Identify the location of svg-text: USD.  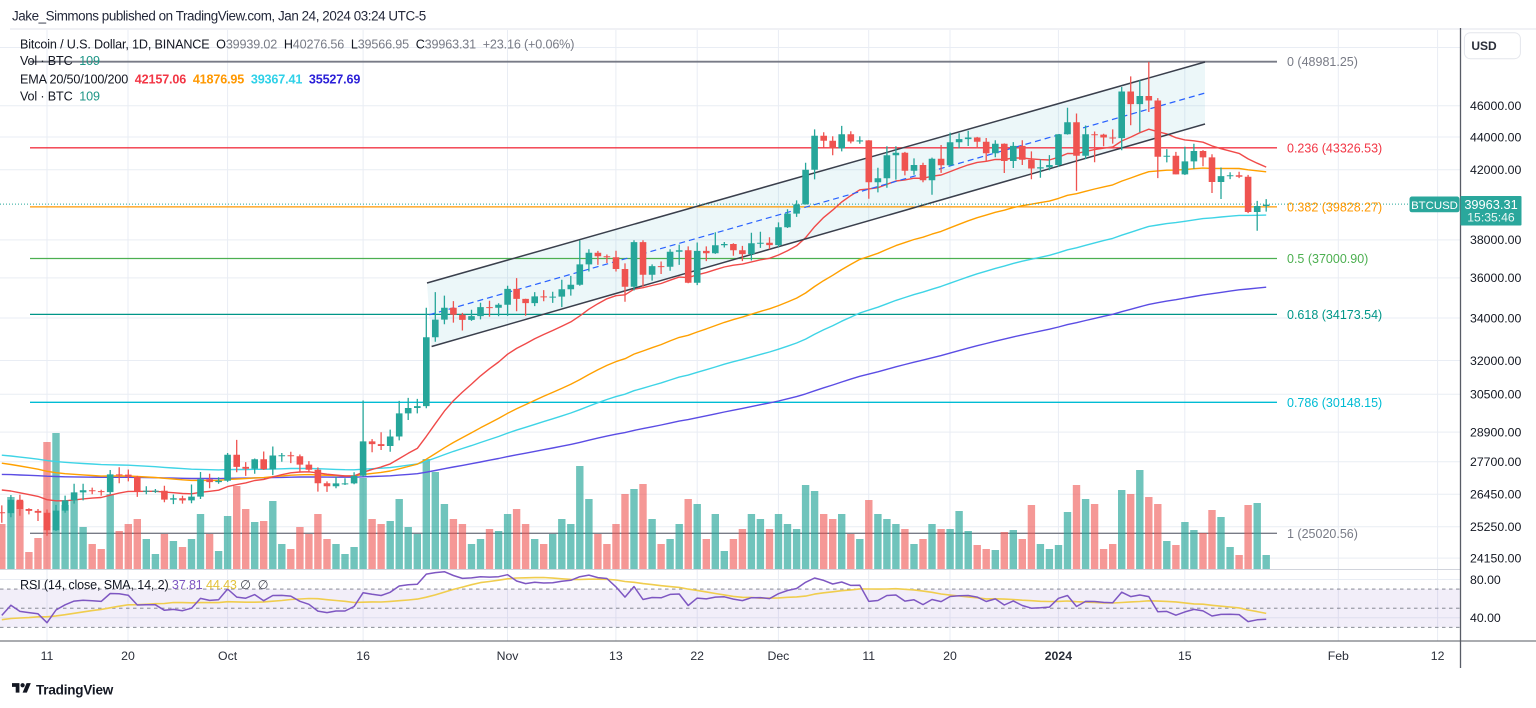
(1484, 46).